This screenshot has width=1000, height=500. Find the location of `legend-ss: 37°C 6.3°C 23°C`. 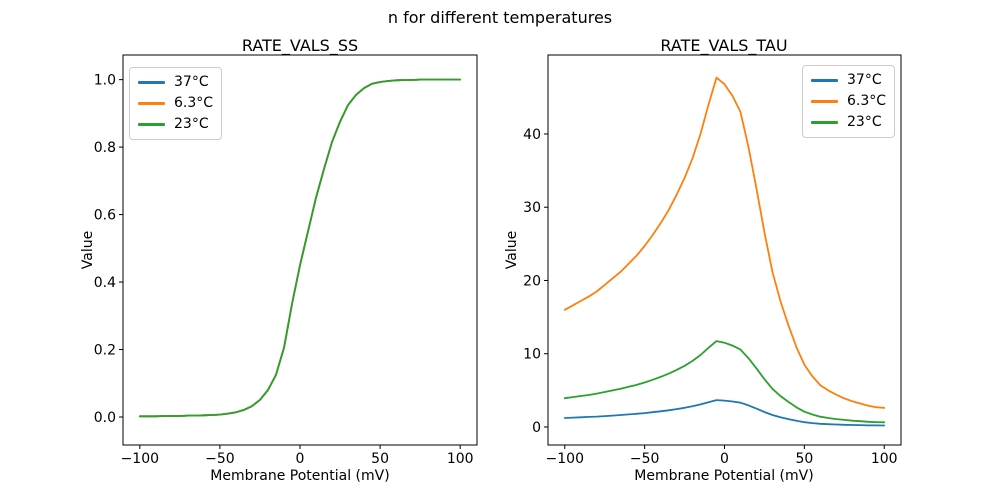

legend-ss: 37°C 6.3°C 23°C is located at coordinates (176, 103).